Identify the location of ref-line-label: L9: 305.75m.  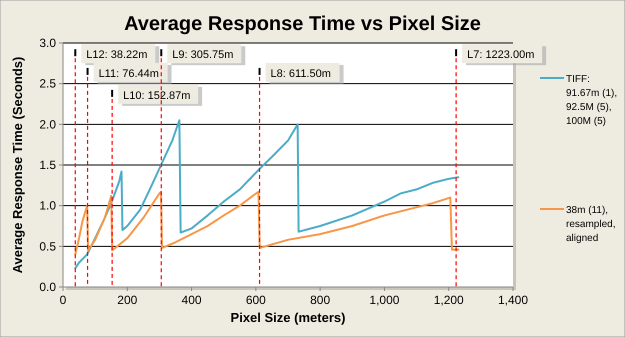
(203, 55).